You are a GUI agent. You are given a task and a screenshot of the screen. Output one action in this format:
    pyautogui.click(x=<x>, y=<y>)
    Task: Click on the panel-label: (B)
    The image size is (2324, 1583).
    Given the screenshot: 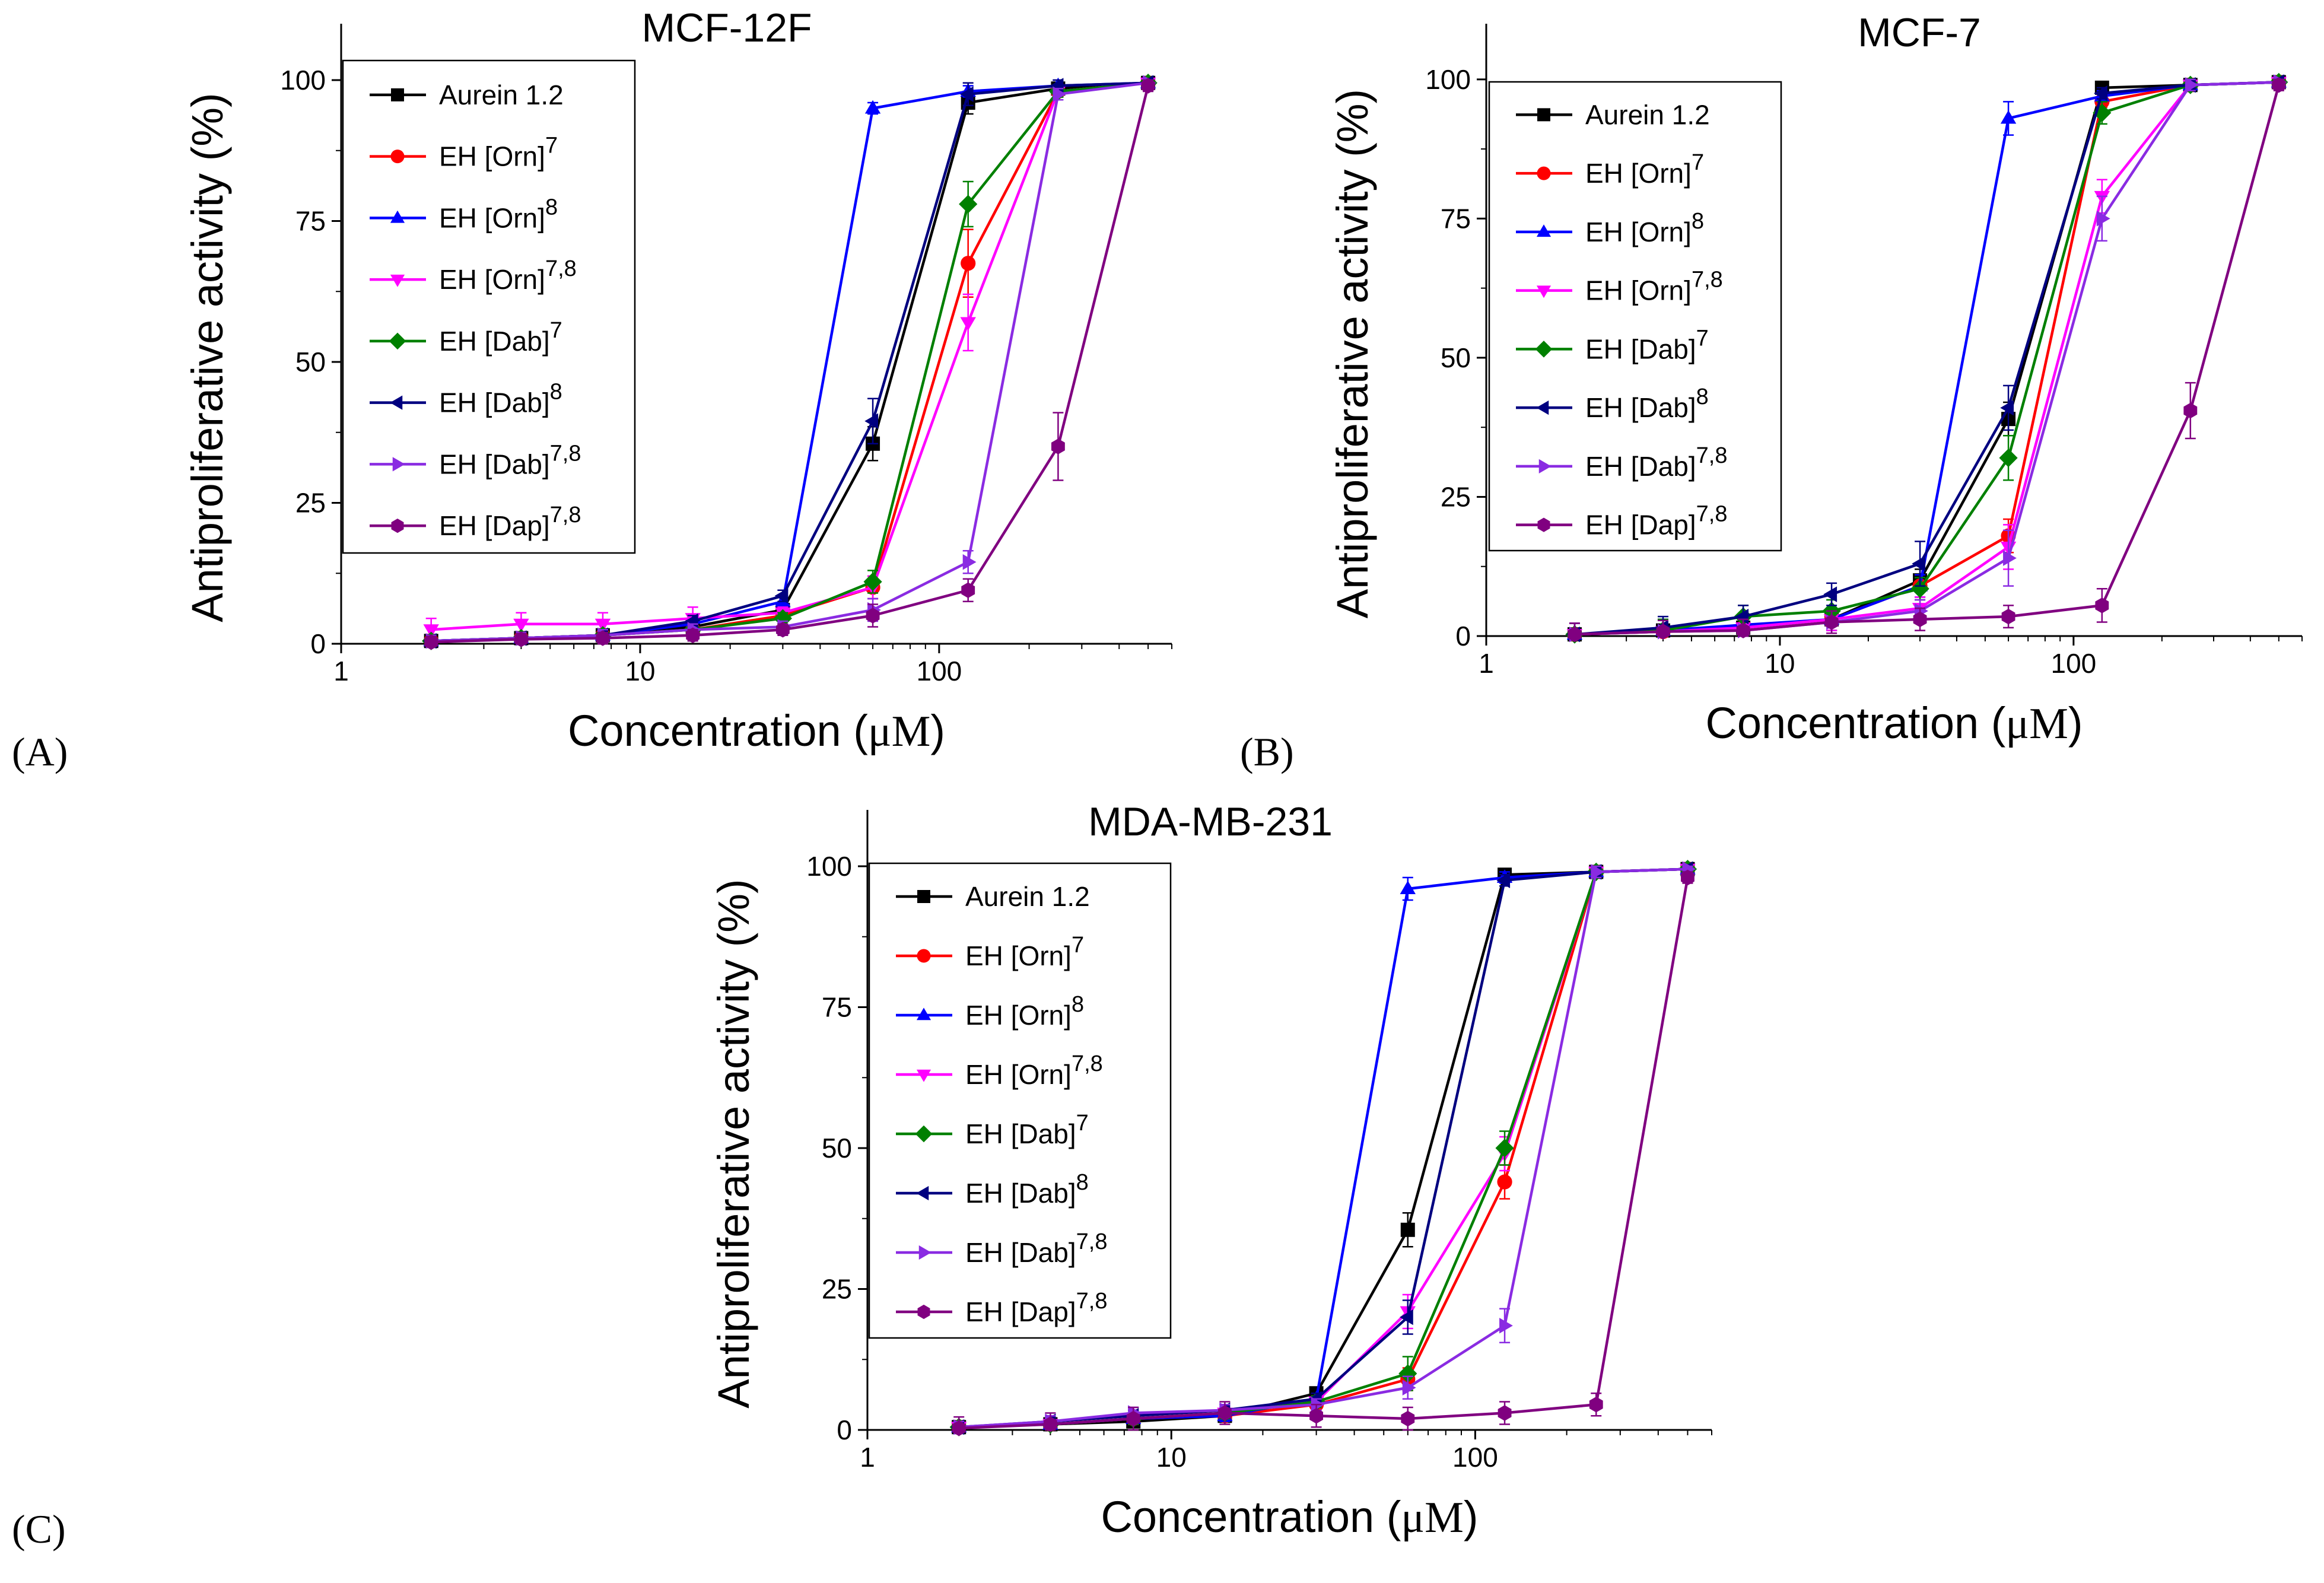 What is the action you would take?
    pyautogui.click(x=1267, y=751)
    